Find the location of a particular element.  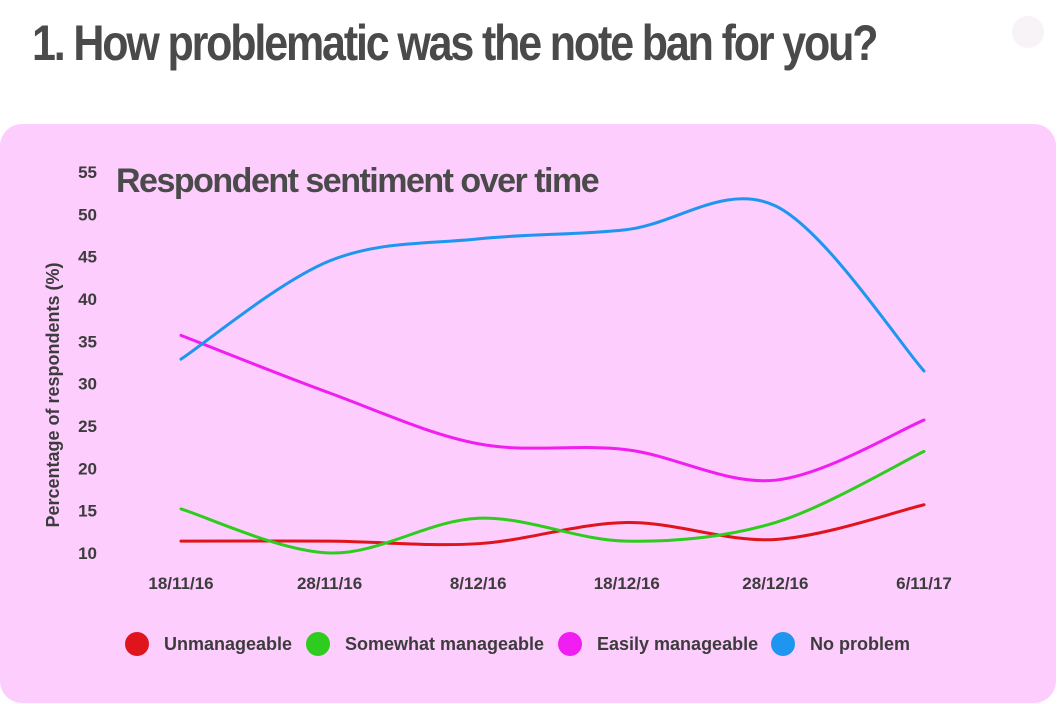

corner-dot is located at coordinates (1028, 32).